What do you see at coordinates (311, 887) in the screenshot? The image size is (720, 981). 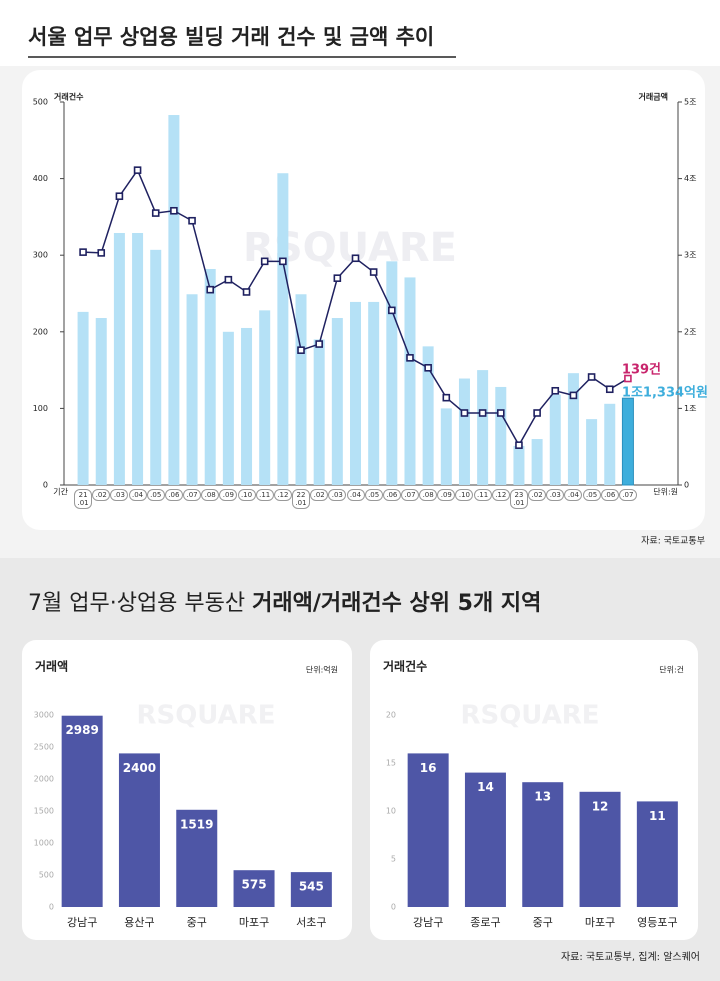 I see `value-label: 545` at bounding box center [311, 887].